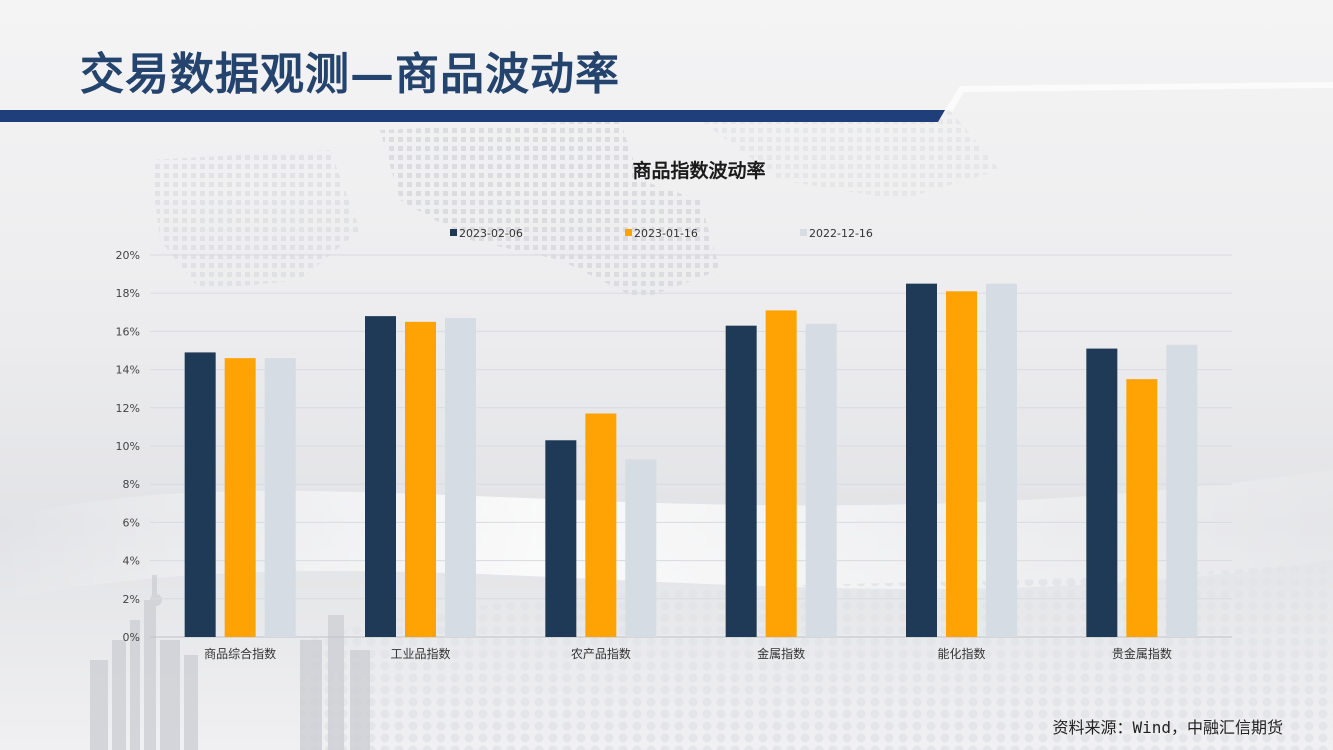 This screenshot has height=750, width=1333. Describe the element at coordinates (131, 561) in the screenshot. I see `y-tick-label: 4%` at that location.